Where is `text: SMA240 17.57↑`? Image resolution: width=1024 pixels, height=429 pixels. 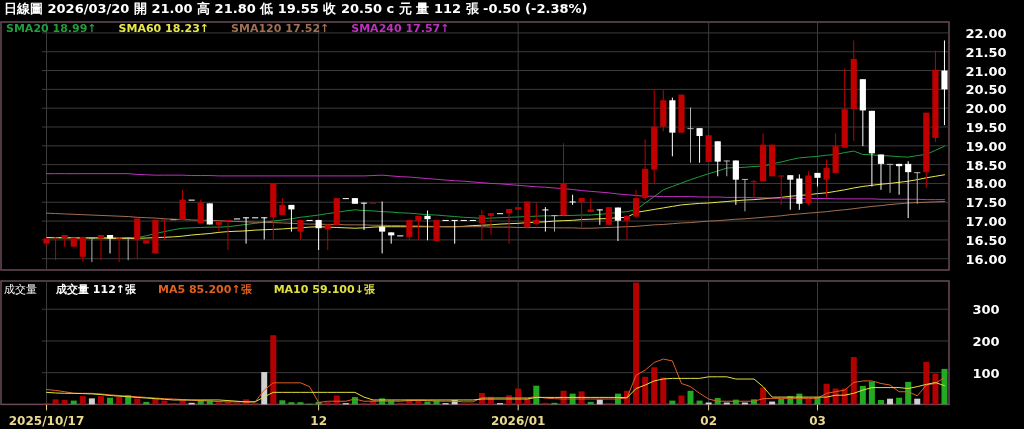
text: SMA240 17.57↑ is located at coordinates (400, 28).